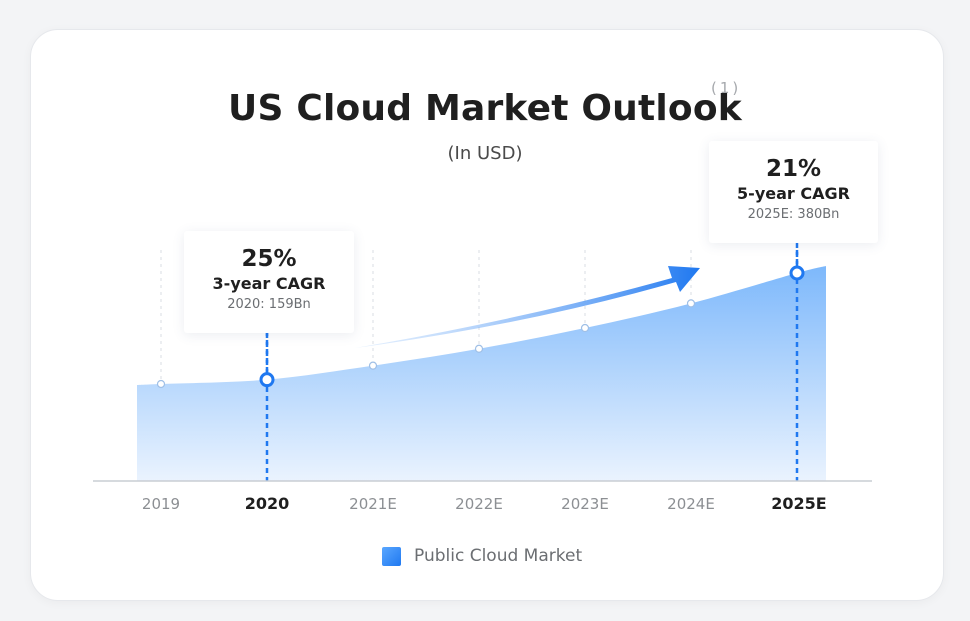 This screenshot has width=970, height=621. I want to click on x-tick-label-2021e: 2021E, so click(373, 504).